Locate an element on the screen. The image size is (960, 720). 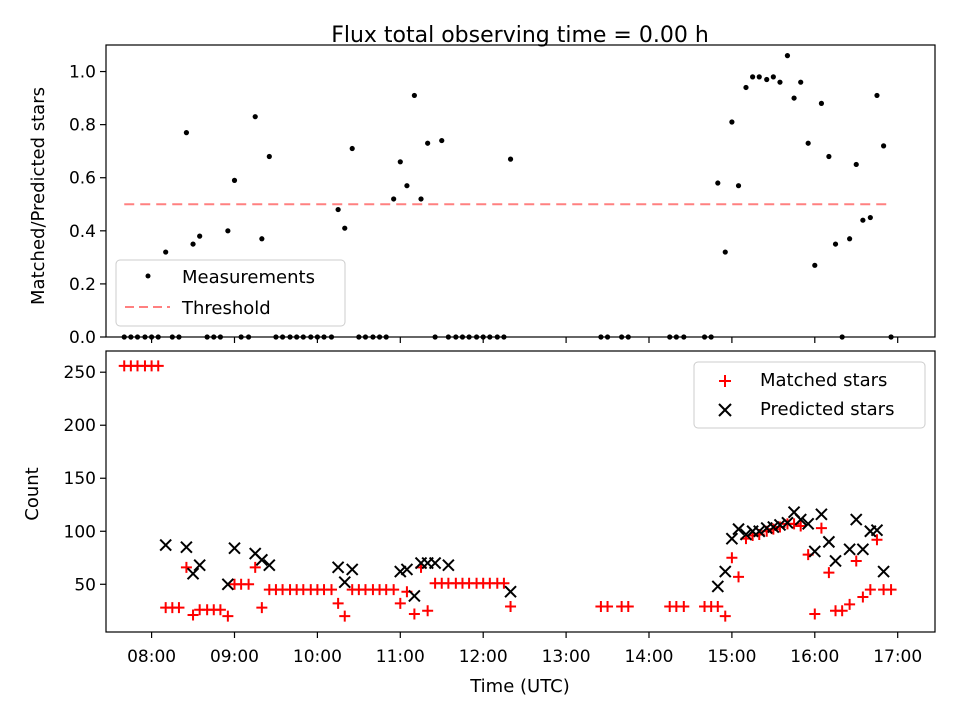
bottom-x-tick-label: 08:00 is located at coordinates (151, 657).